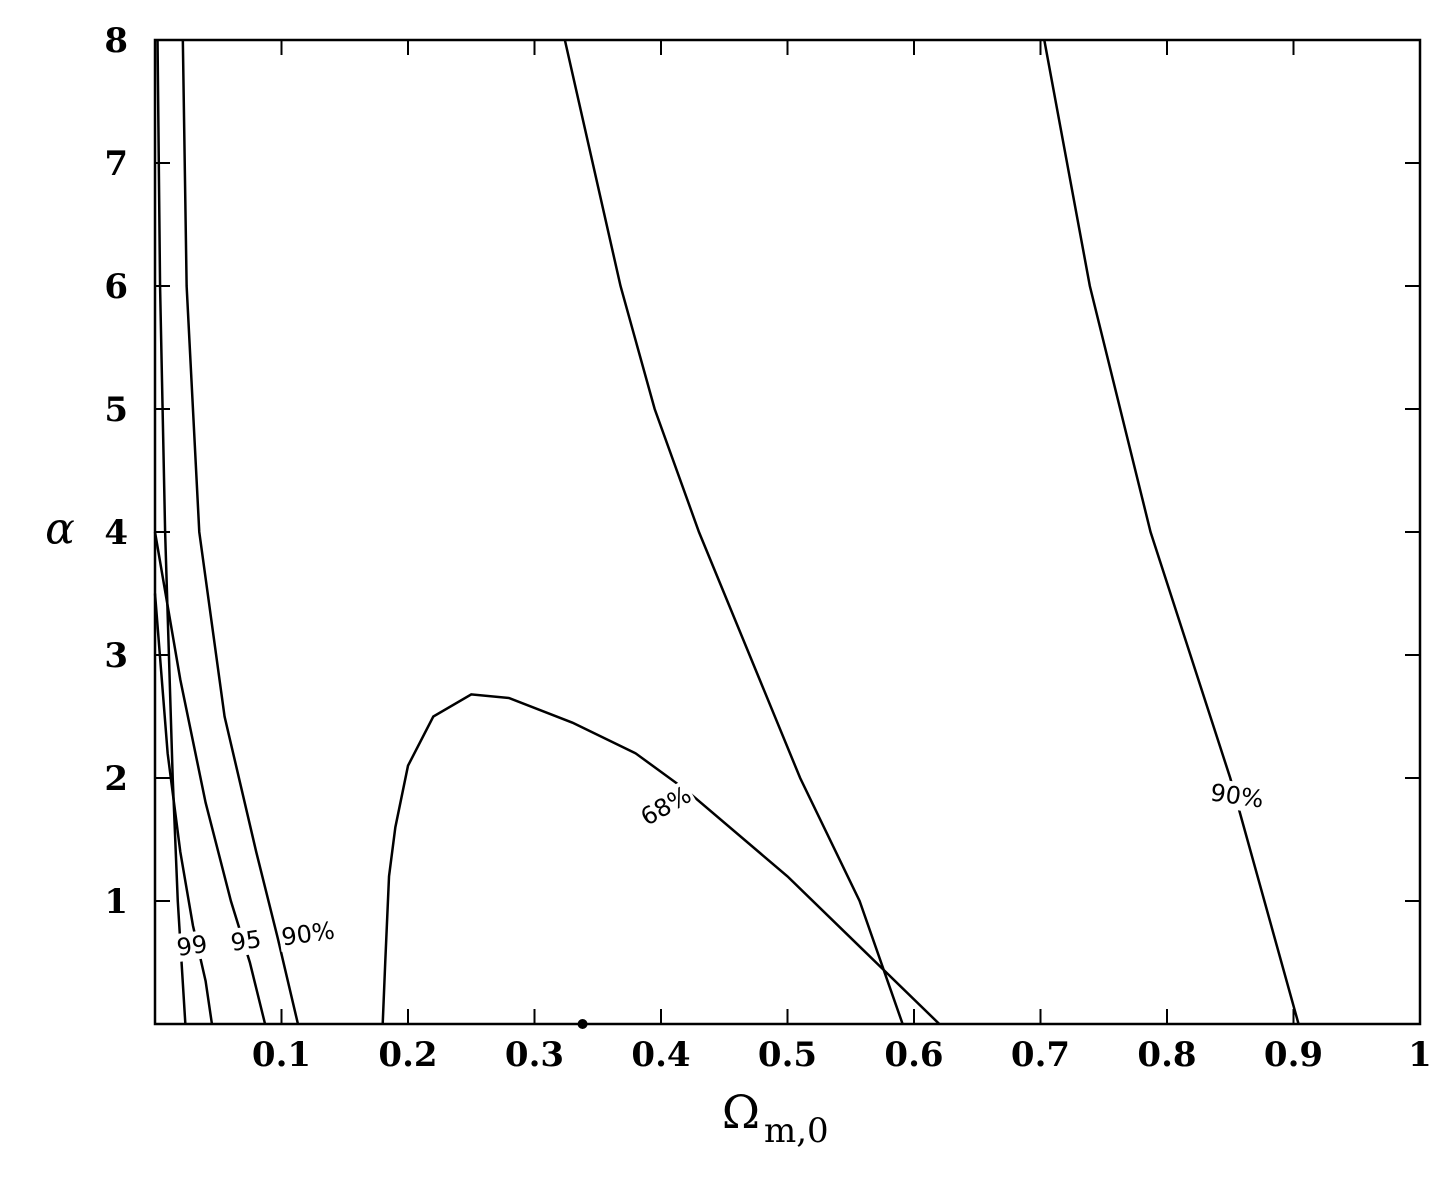 The image size is (1449, 1182). Describe the element at coordinates (1040, 1055) in the screenshot. I see `x-tick-label: 0.7` at that location.